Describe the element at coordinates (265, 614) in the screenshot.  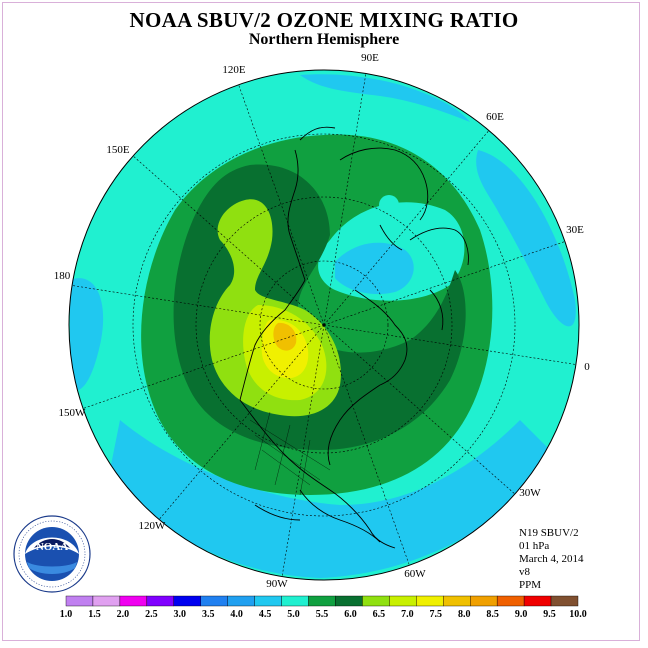
I see `colorbar-label: 4.5` at that location.